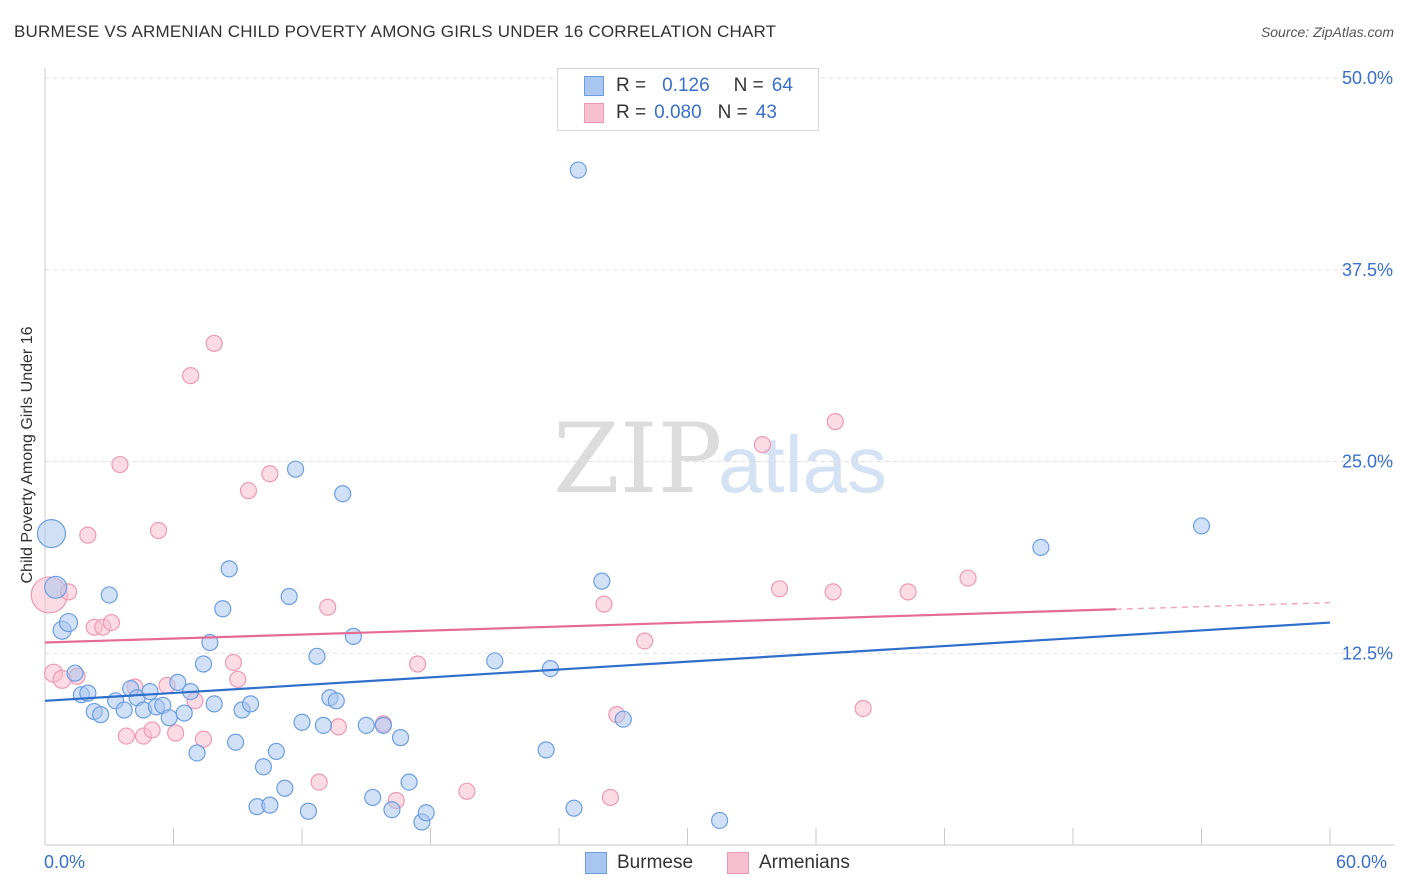  What do you see at coordinates (1367, 462) in the screenshot?
I see `y-tick-label: 25.0%` at bounding box center [1367, 462].